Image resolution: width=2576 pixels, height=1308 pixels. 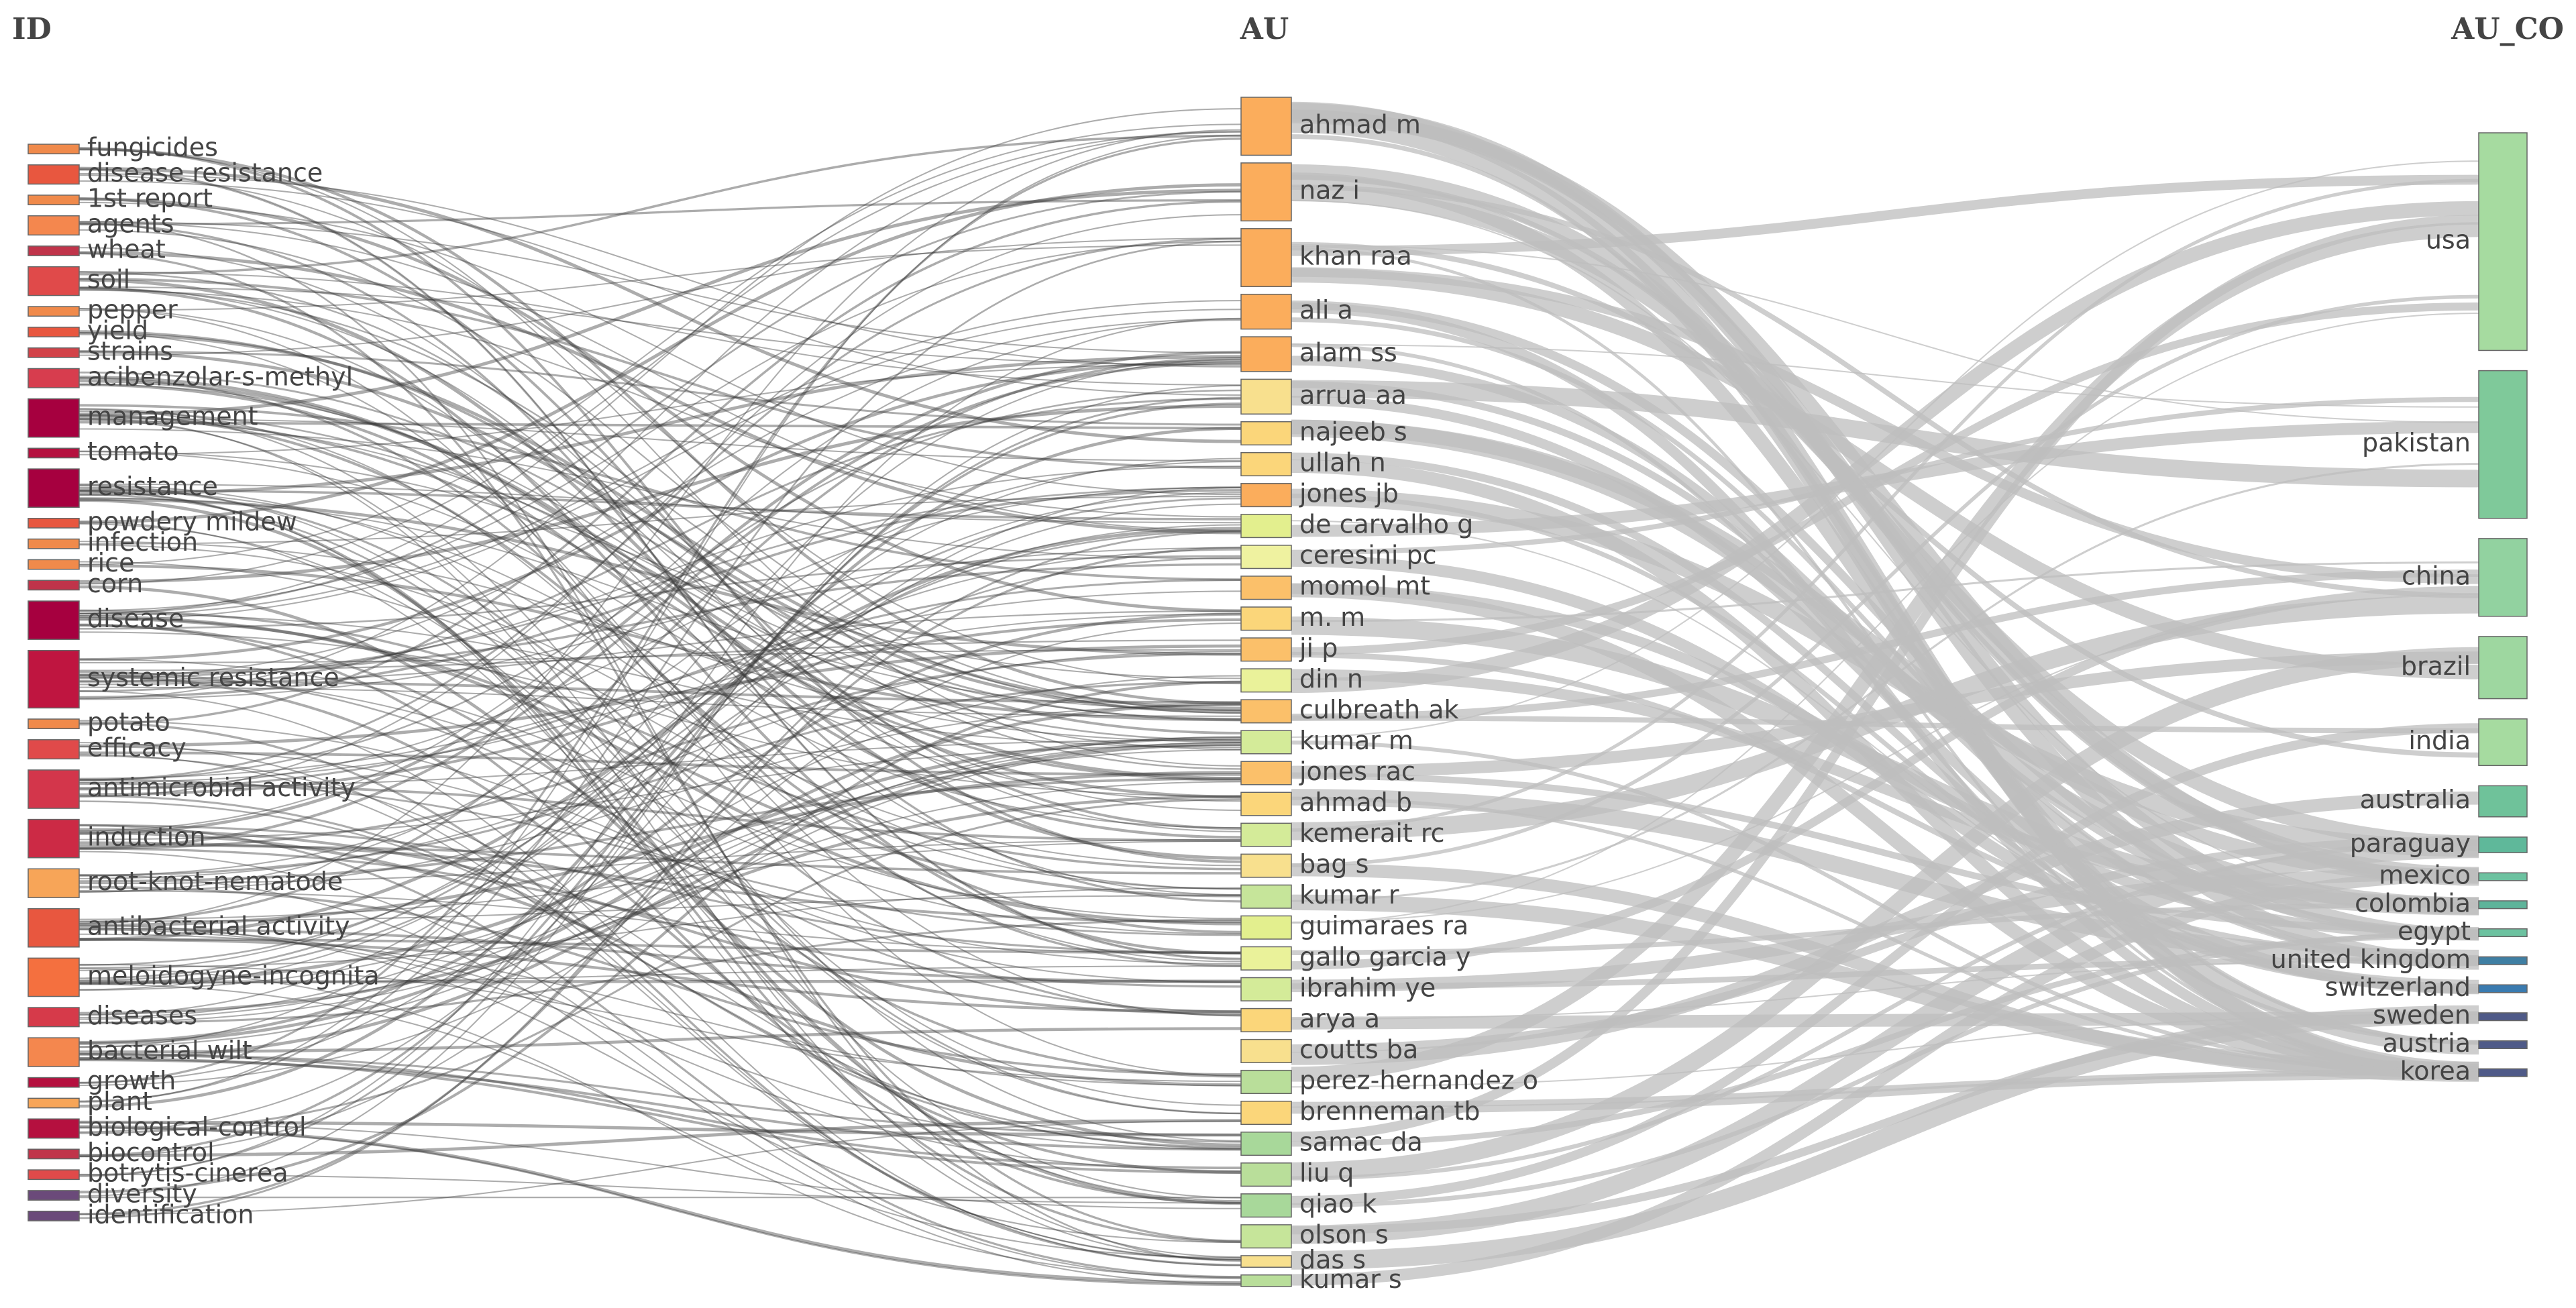 What do you see at coordinates (1266, 989) in the screenshot?
I see `node-ibrahim-ye` at bounding box center [1266, 989].